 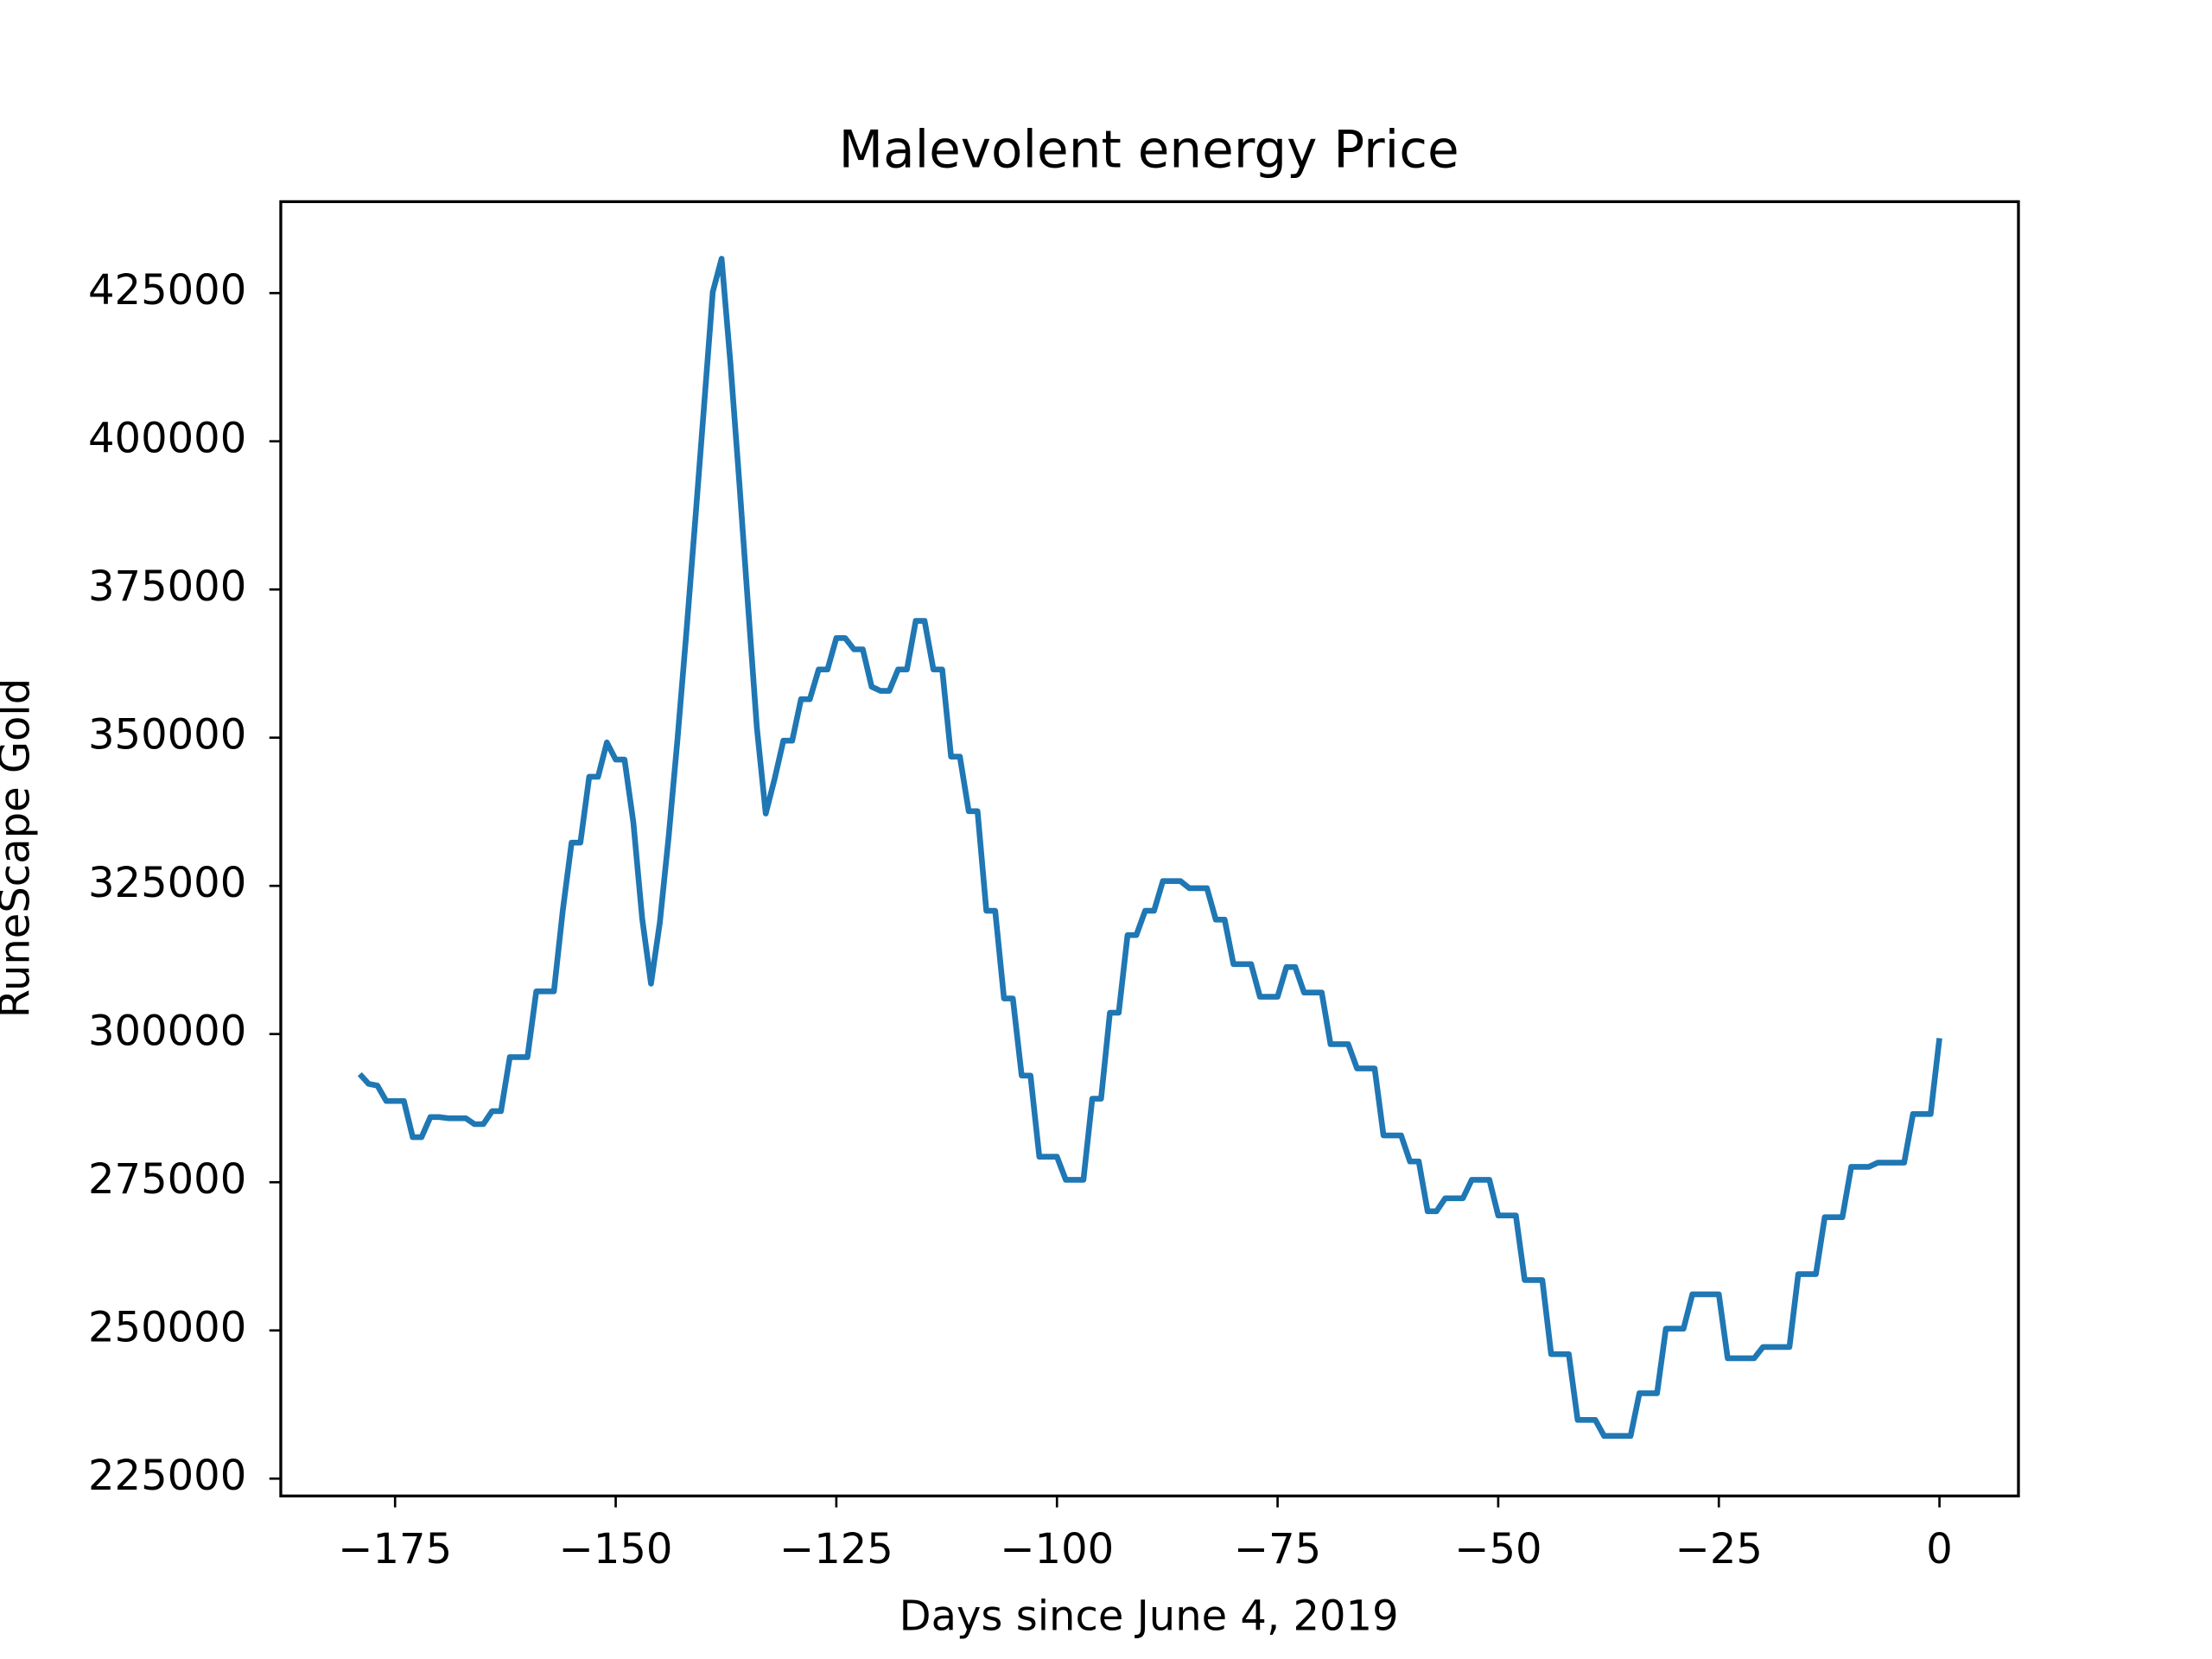 I want to click on chart-title: Malevolent energy Price, so click(x=1149, y=151).